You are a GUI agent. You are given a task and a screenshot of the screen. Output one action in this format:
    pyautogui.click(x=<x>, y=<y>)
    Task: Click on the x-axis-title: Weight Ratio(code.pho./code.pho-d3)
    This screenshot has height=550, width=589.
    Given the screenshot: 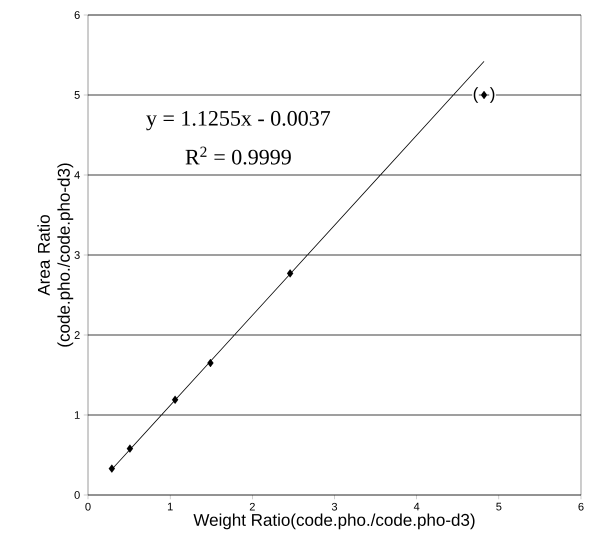 What is the action you would take?
    pyautogui.click(x=334, y=521)
    